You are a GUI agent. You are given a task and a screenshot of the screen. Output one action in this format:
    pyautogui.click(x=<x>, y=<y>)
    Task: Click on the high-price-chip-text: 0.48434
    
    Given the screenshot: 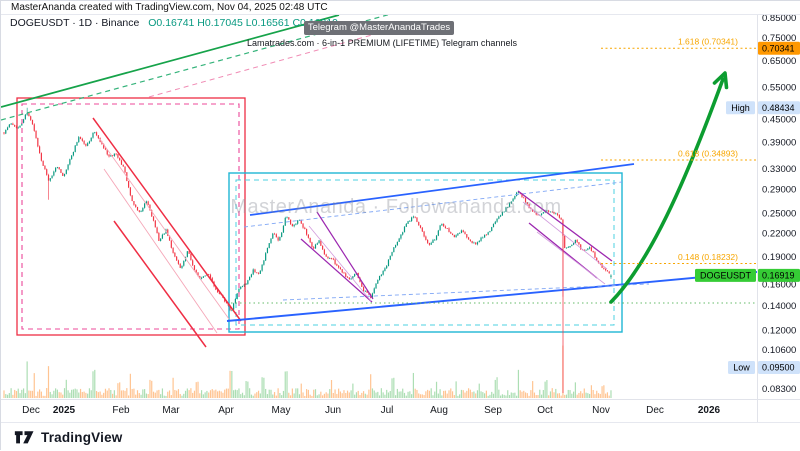 What is the action you would take?
    pyautogui.click(x=778, y=108)
    